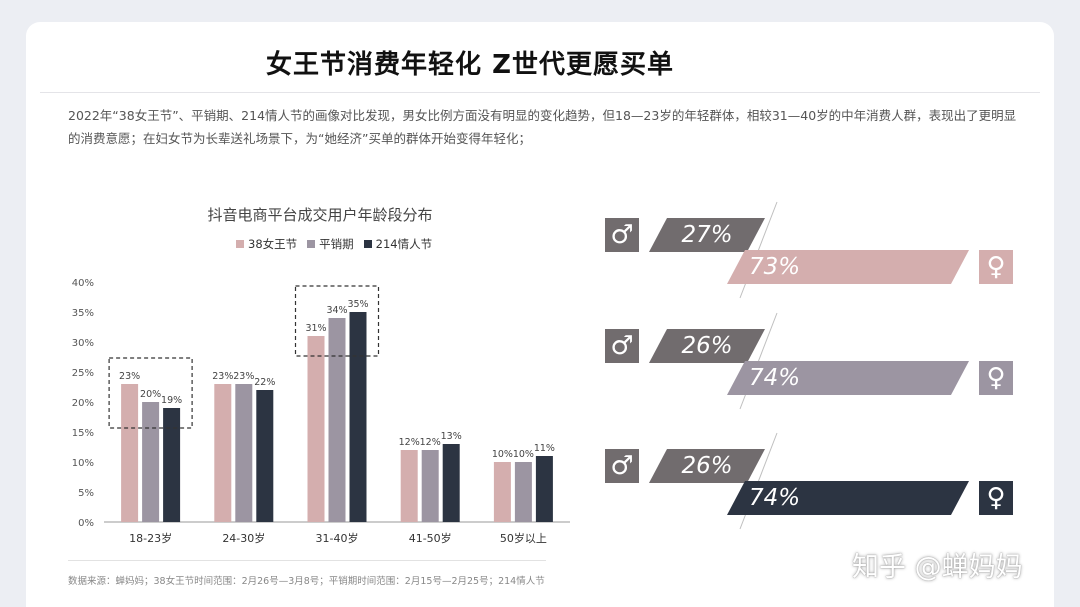 This screenshot has width=1080, height=607. I want to click on legend-label: 38女王节, so click(273, 244).